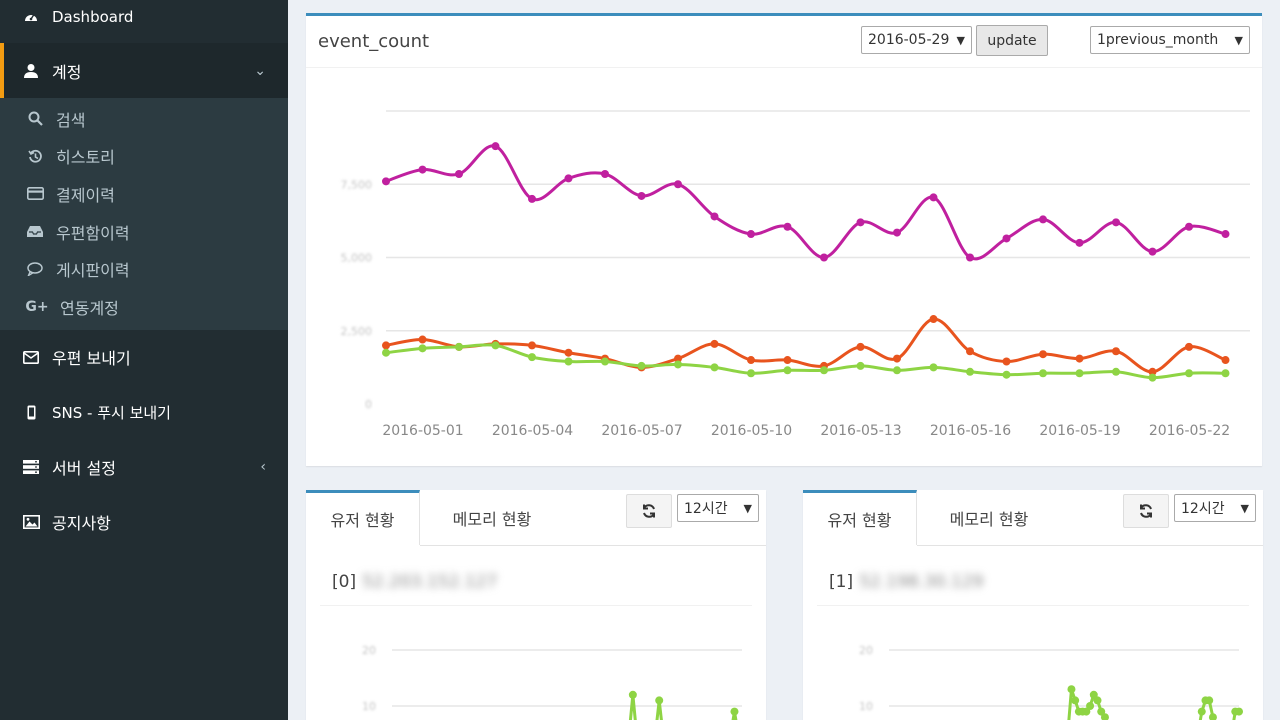  What do you see at coordinates (263, 467) in the screenshot?
I see `chevron-left-icon: ‹` at bounding box center [263, 467].